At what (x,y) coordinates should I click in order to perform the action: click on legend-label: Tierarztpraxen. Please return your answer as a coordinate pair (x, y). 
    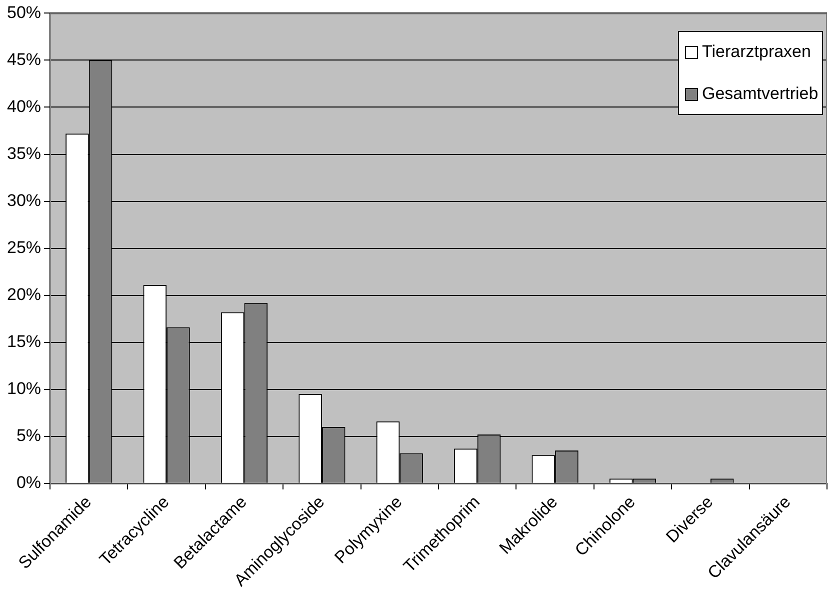
    Looking at the image, I should click on (756, 52).